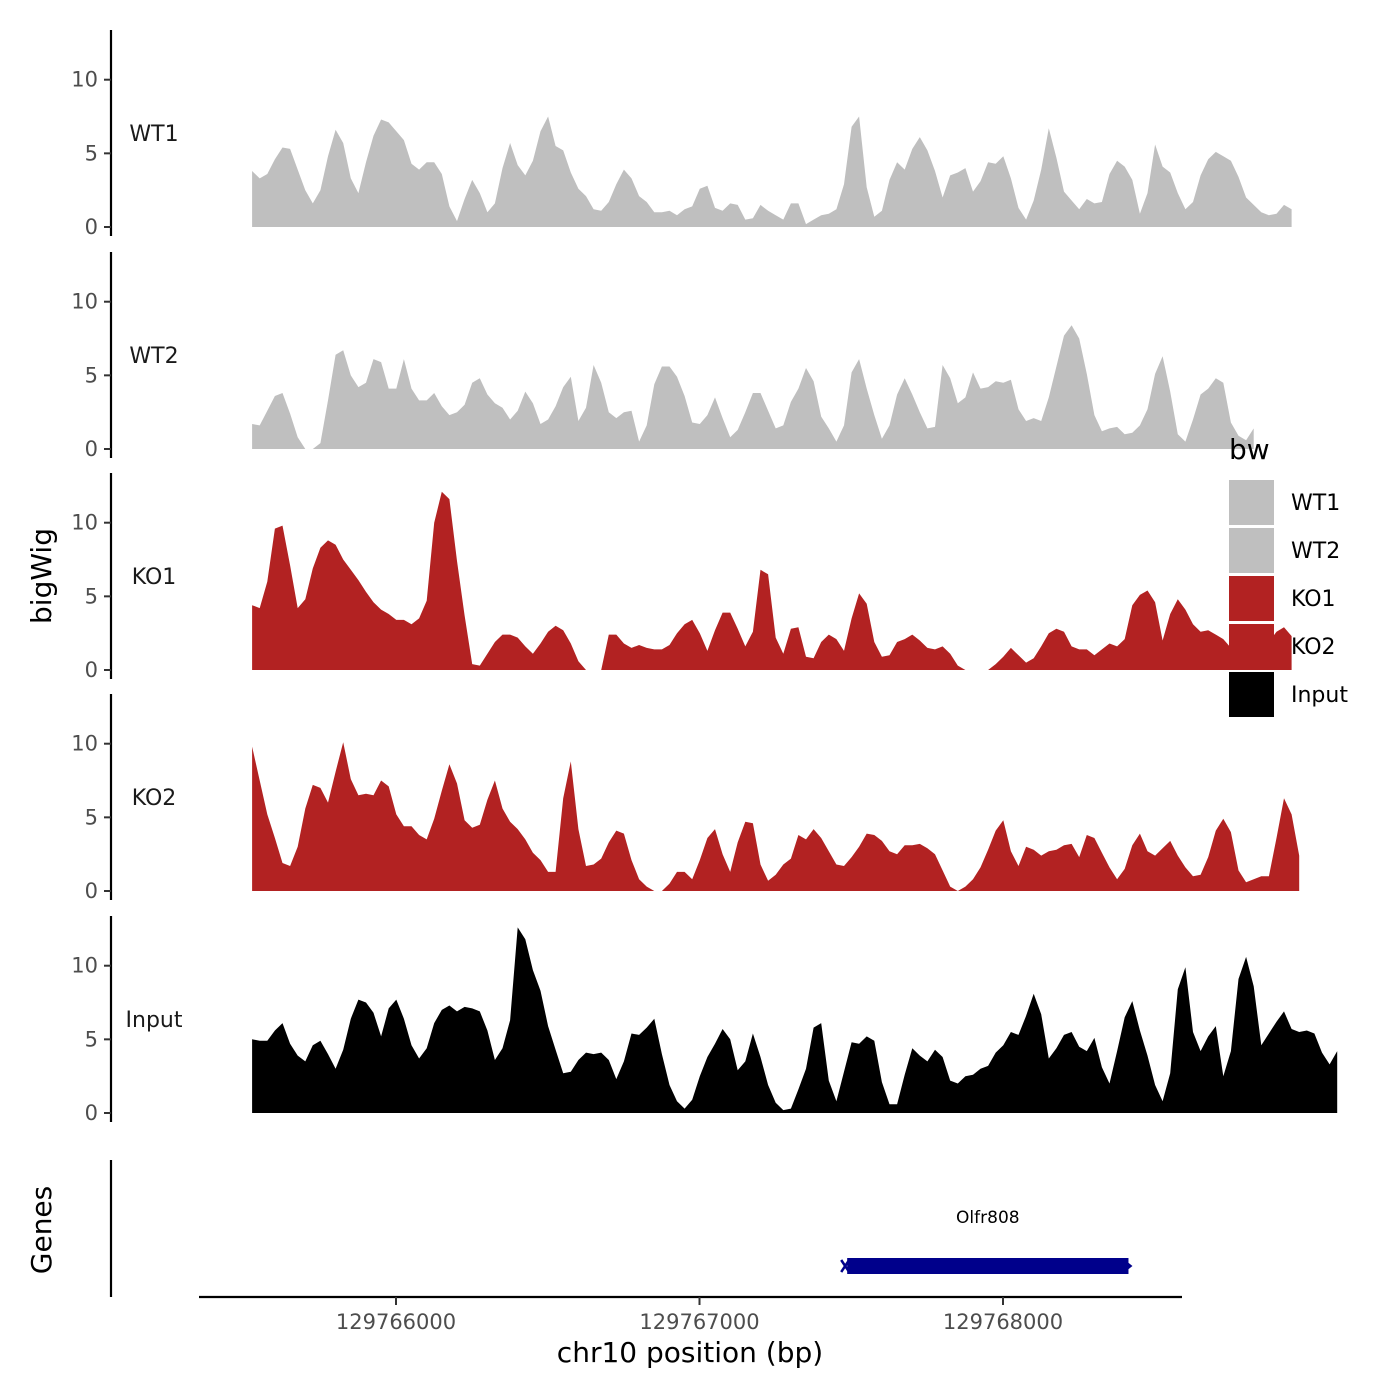 This screenshot has width=1400, height=1400. What do you see at coordinates (1130, 1266) in the screenshot?
I see `gene-end-cap` at bounding box center [1130, 1266].